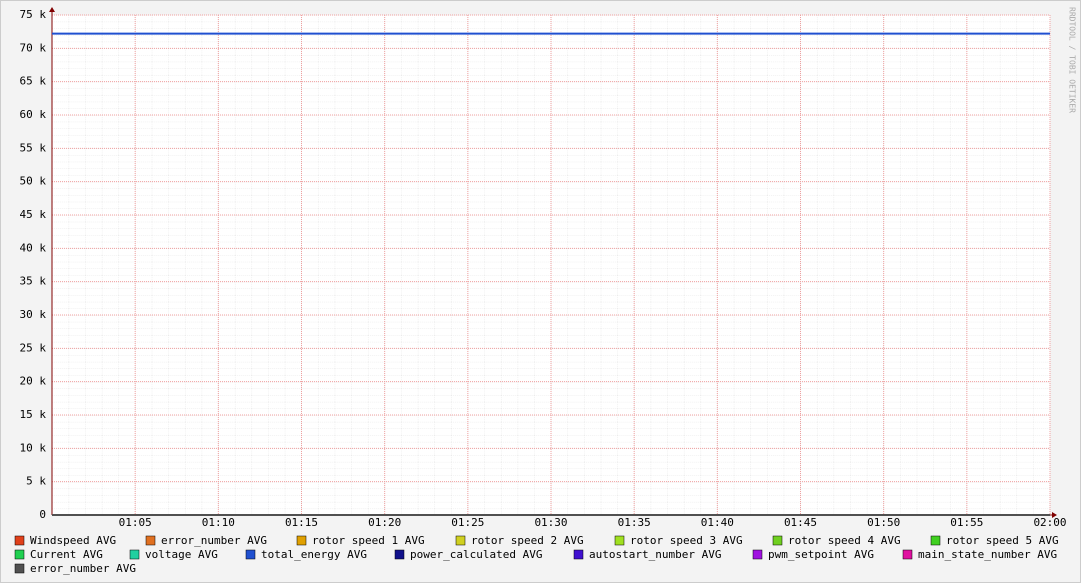  What do you see at coordinates (476, 554) in the screenshot?
I see `legend-label: power_calculated AVG` at bounding box center [476, 554].